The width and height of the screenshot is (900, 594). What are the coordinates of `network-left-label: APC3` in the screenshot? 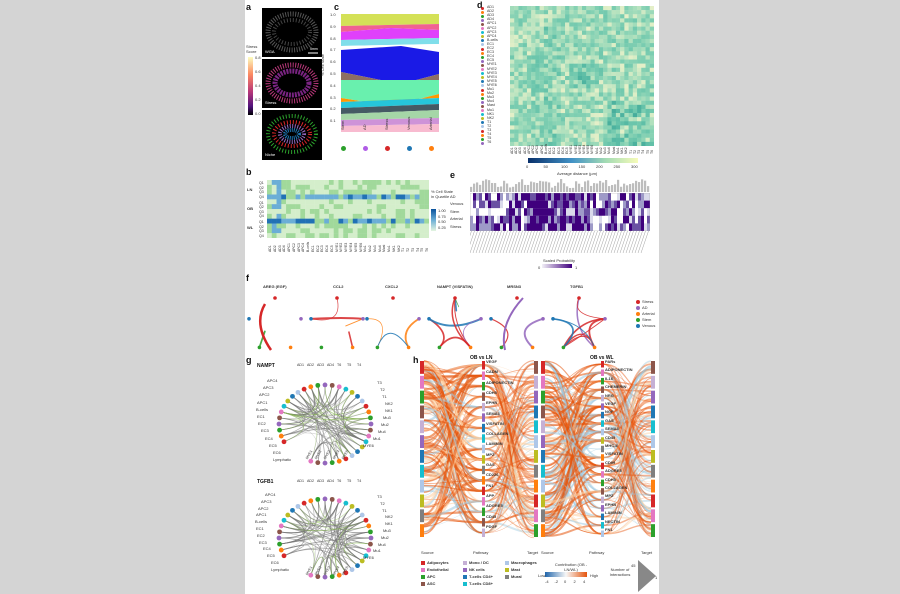 It's located at (268, 388).